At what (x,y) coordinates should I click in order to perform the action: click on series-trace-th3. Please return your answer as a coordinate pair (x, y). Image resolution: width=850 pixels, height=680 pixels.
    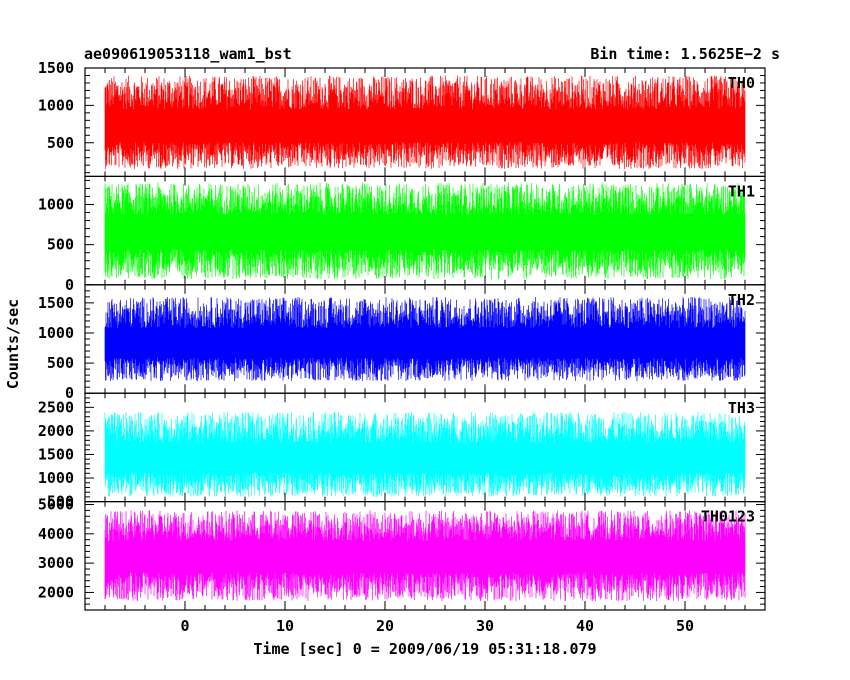
    Looking at the image, I should click on (425, 454).